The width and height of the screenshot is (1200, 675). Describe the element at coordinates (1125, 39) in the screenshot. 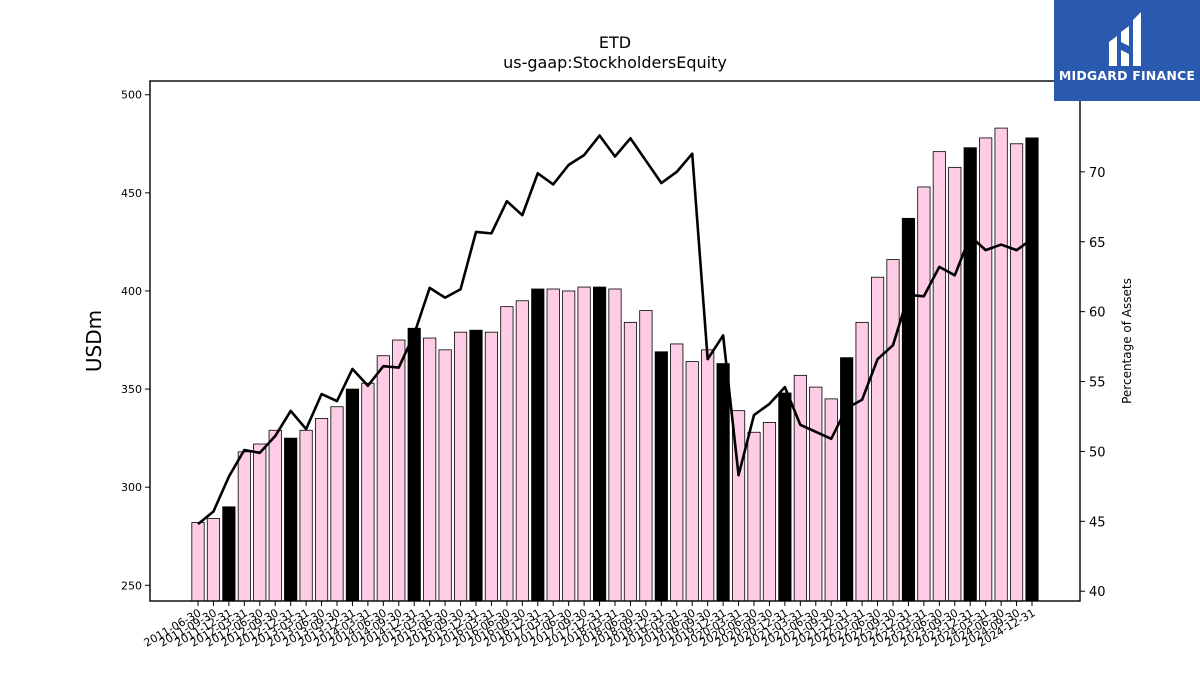

I see `logo-mark-icon` at that location.